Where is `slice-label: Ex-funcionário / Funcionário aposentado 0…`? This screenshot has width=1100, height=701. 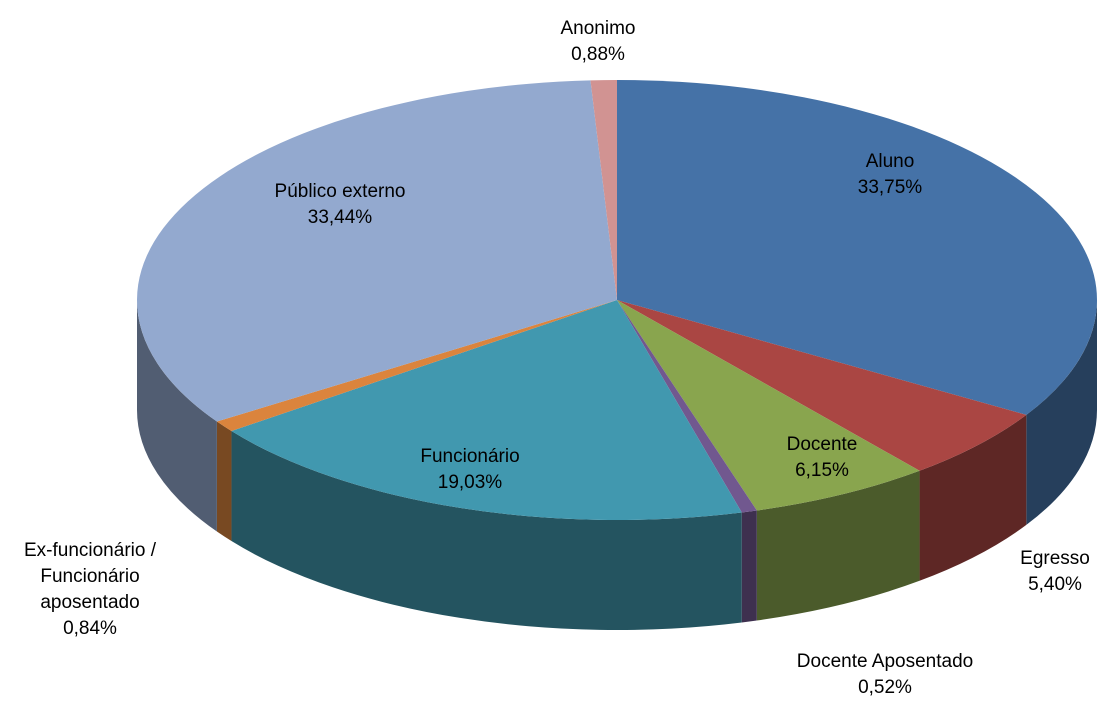 slice-label: Ex-funcionário / Funcionário aposentado 0… is located at coordinates (90, 590).